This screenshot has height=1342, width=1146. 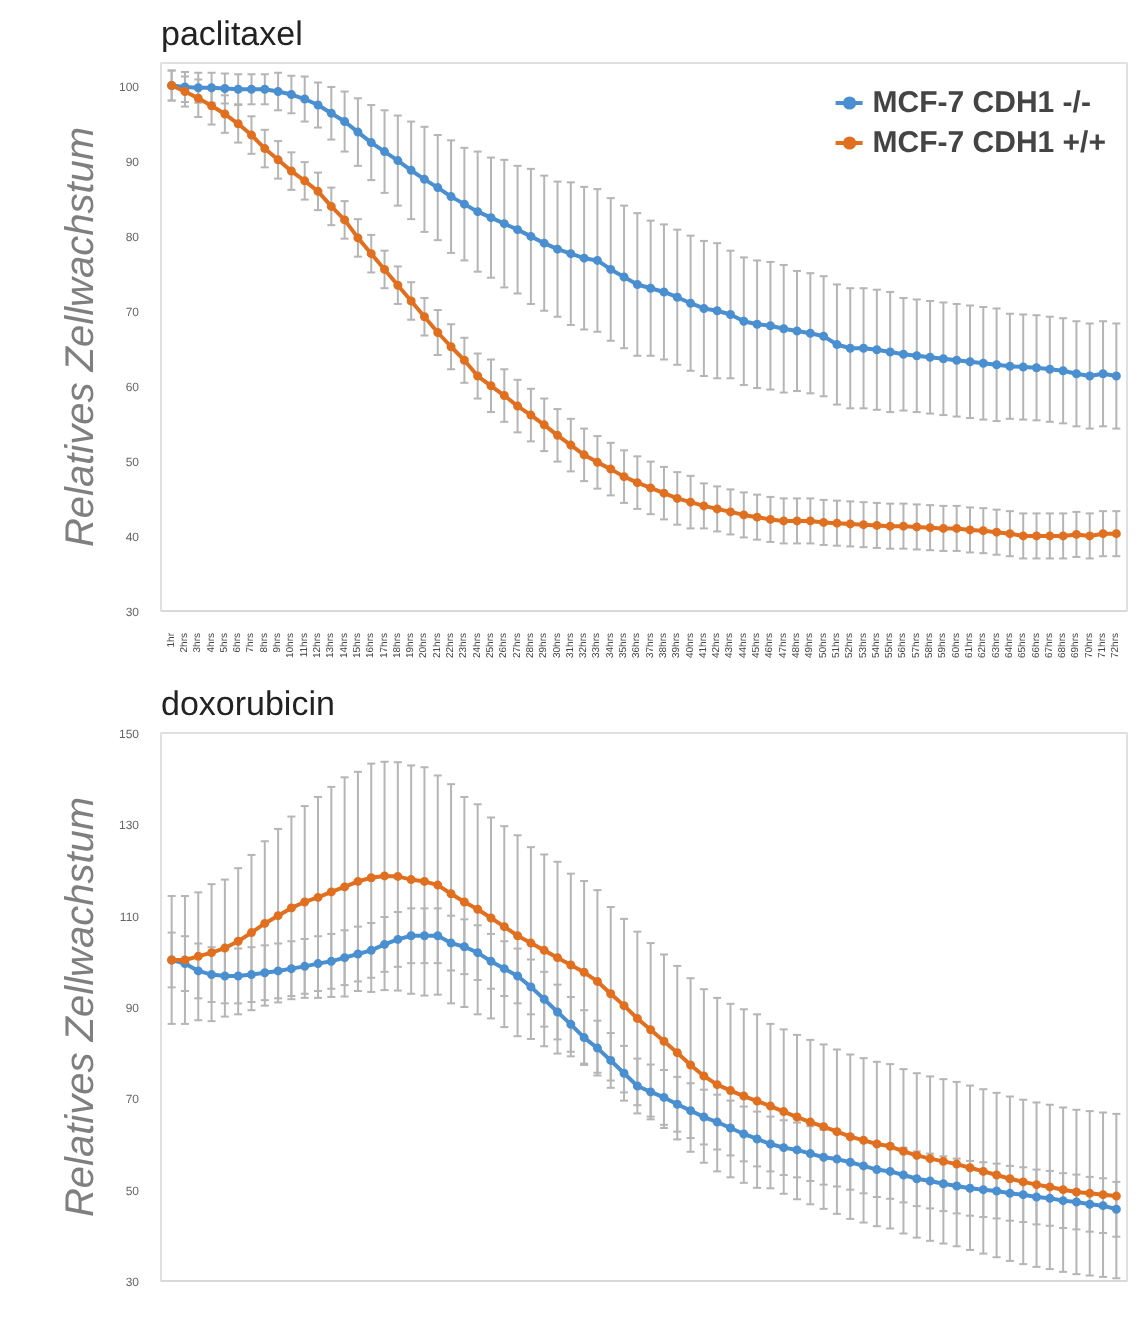 I want to click on chart-title: paclitaxel, so click(x=232, y=34).